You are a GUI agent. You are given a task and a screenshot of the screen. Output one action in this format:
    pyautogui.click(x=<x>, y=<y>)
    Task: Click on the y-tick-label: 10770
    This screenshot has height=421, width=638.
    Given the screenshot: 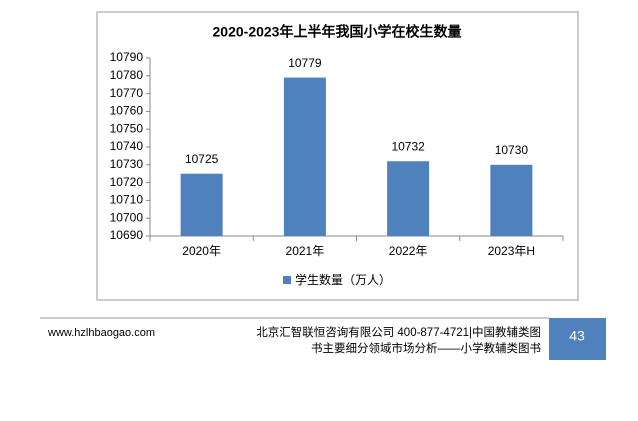 What is the action you would take?
    pyautogui.click(x=127, y=93)
    